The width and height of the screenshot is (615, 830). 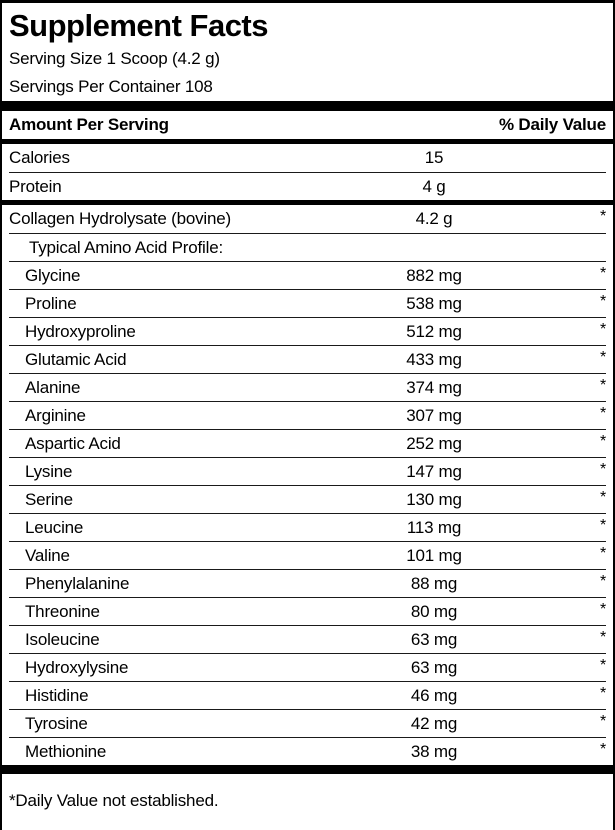 I want to click on table-row: Proline 538 mg *, so click(x=307, y=303).